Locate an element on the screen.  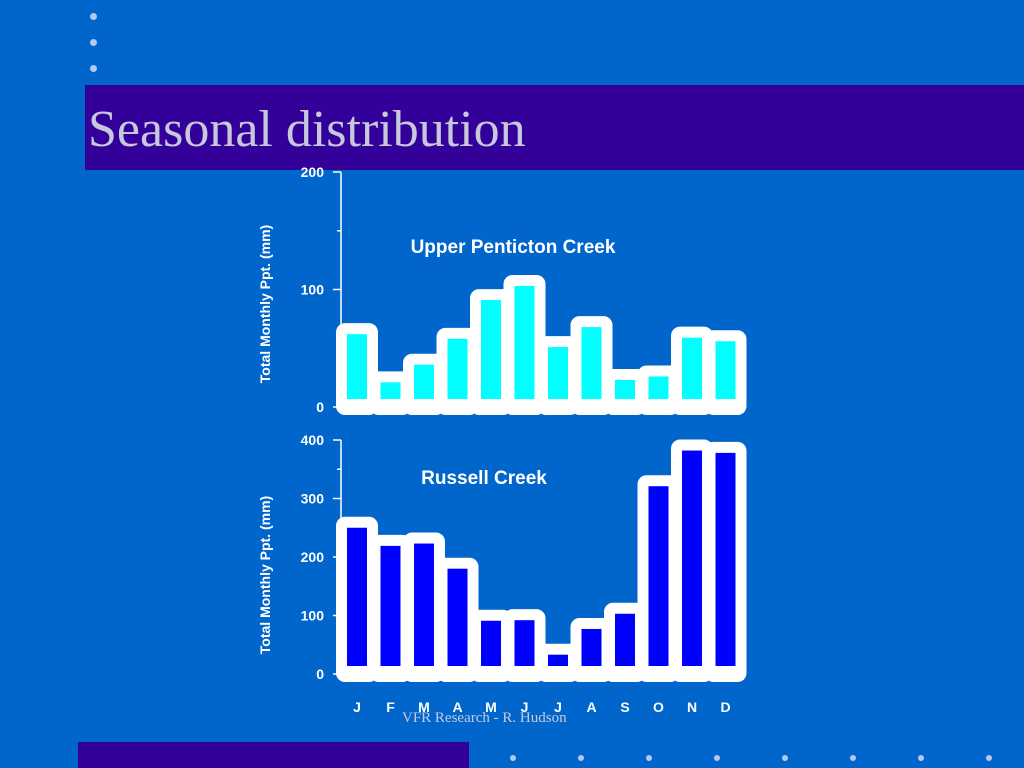
footer-credit: VFR Research - R. Hudson is located at coordinates (484, 718).